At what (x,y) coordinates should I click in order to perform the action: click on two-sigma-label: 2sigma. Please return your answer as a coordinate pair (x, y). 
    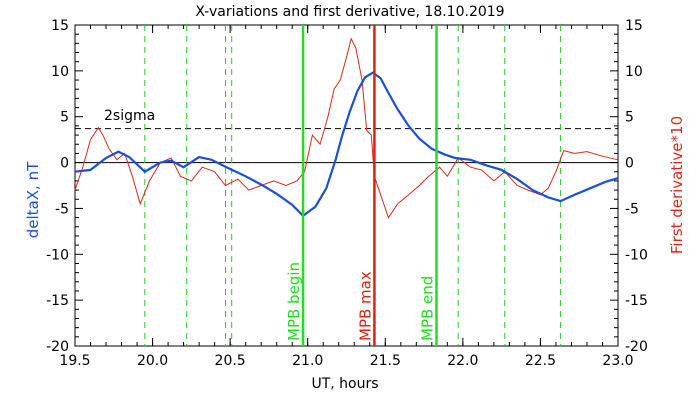
    Looking at the image, I should click on (129, 116).